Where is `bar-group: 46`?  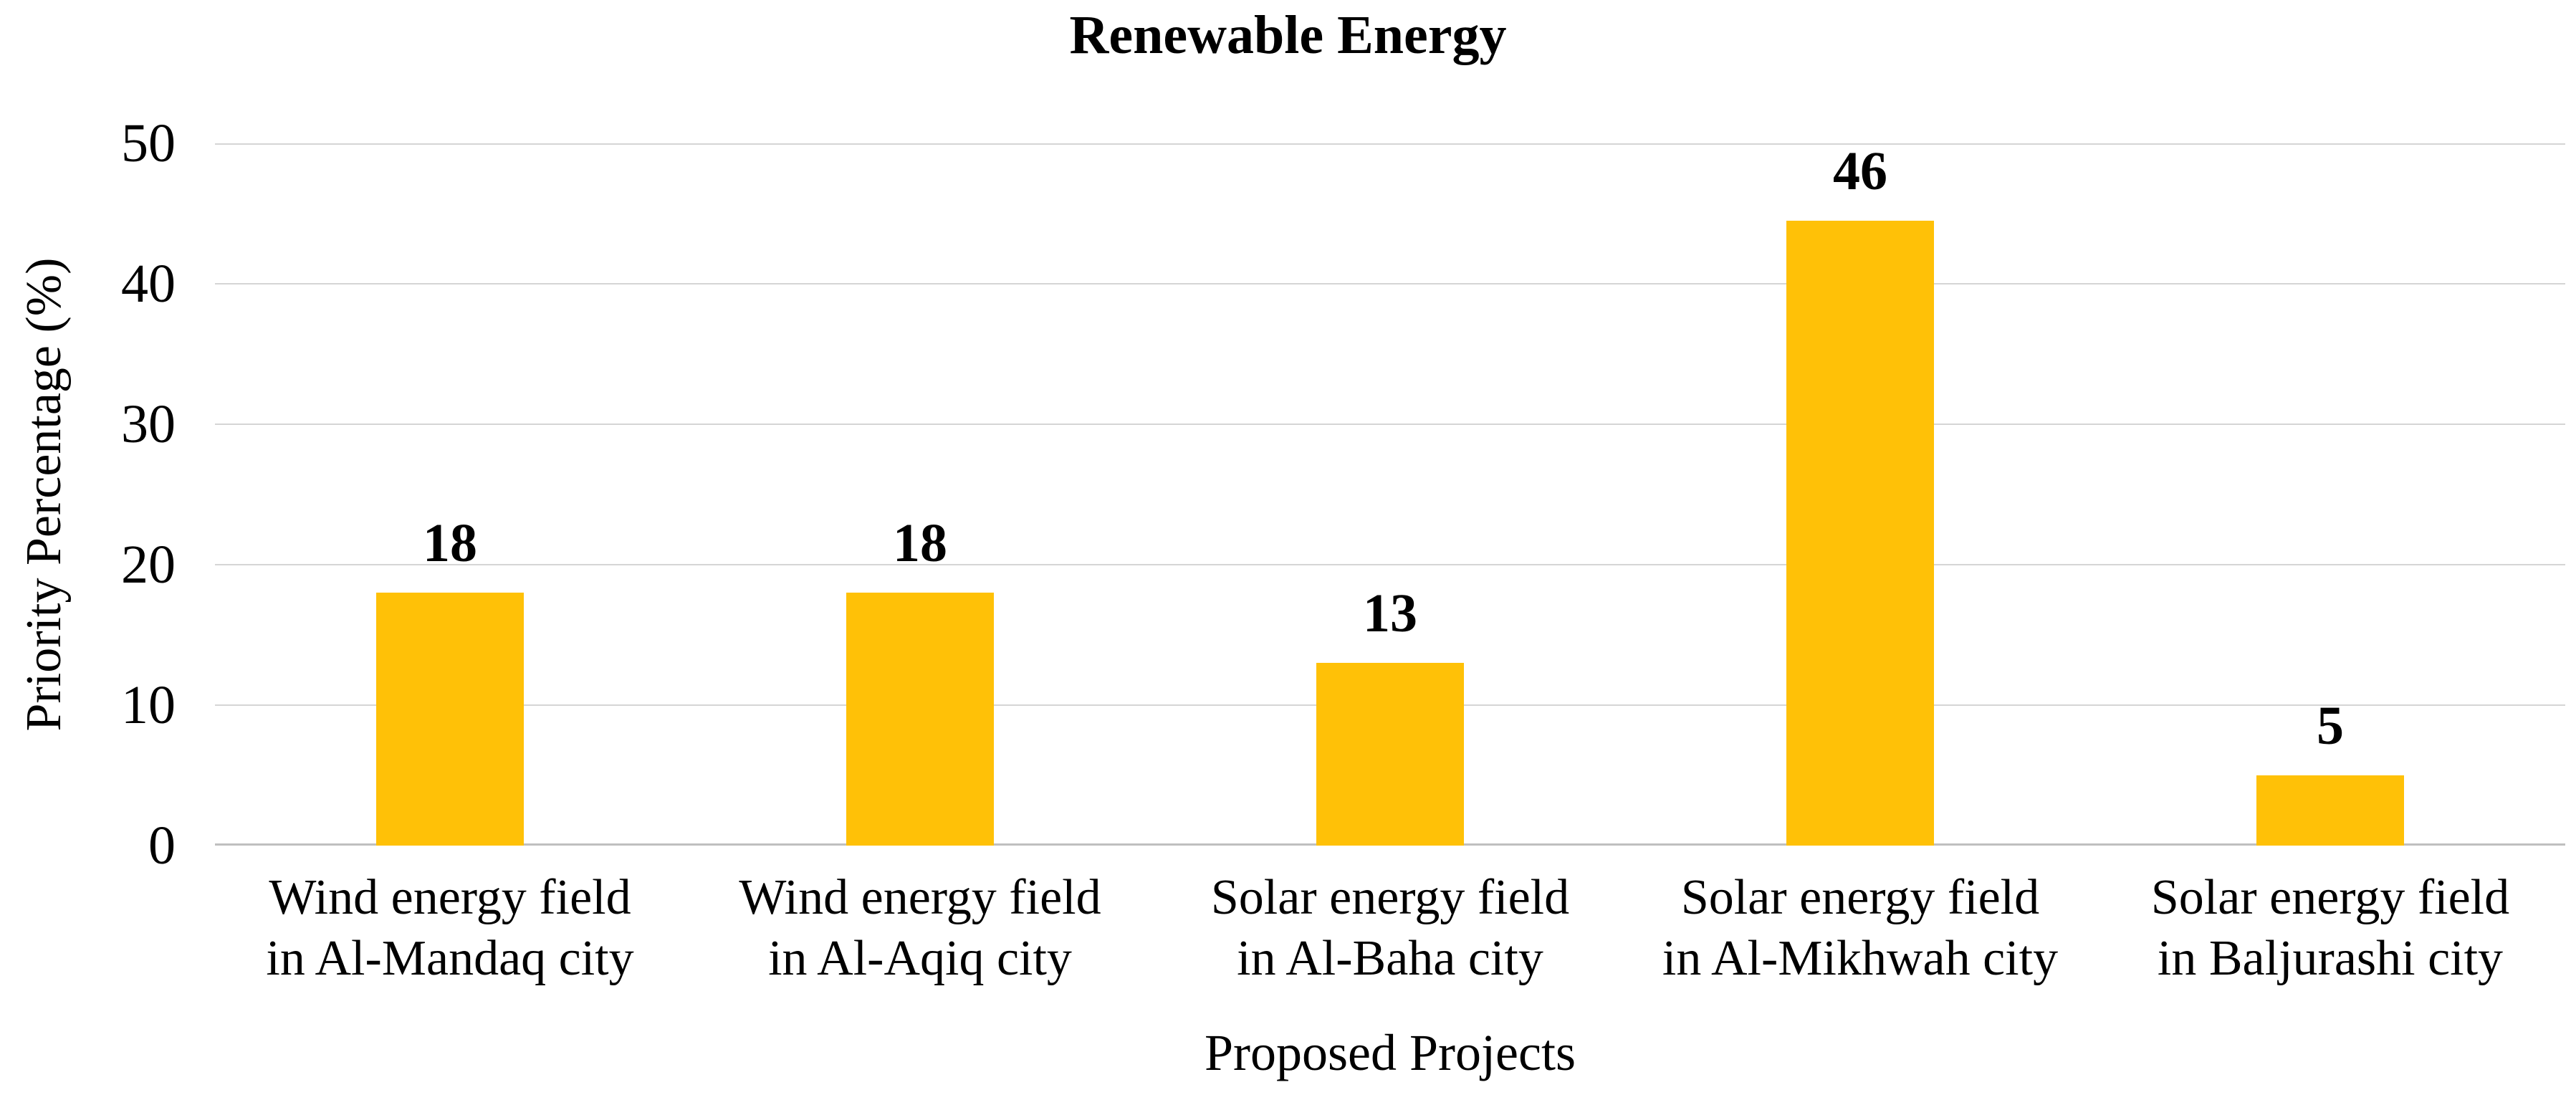 bar-group: 46 is located at coordinates (1860, 494).